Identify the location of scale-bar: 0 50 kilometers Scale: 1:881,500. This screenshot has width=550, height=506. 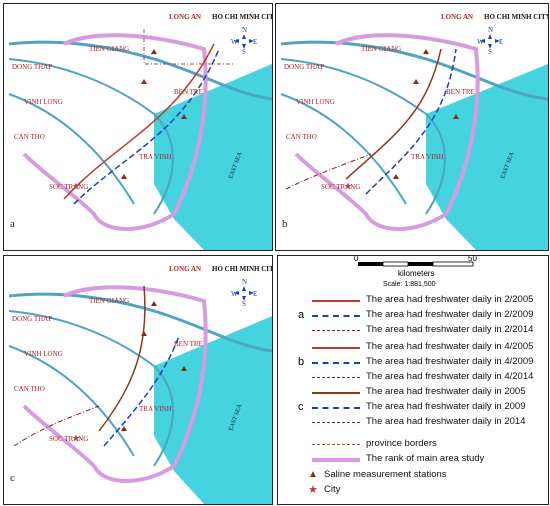
(413, 277).